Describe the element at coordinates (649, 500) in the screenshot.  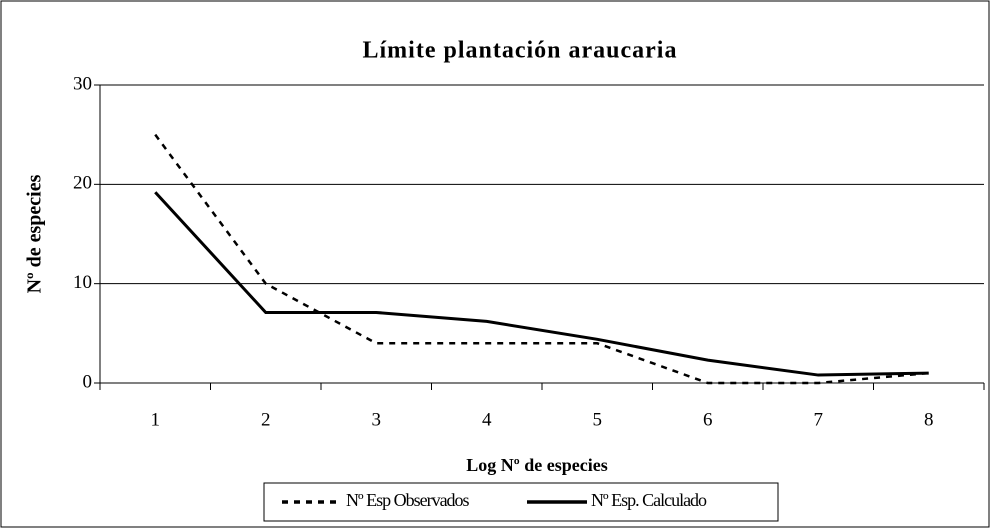
I see `legend-label: Nº Esp. Calculado` at that location.